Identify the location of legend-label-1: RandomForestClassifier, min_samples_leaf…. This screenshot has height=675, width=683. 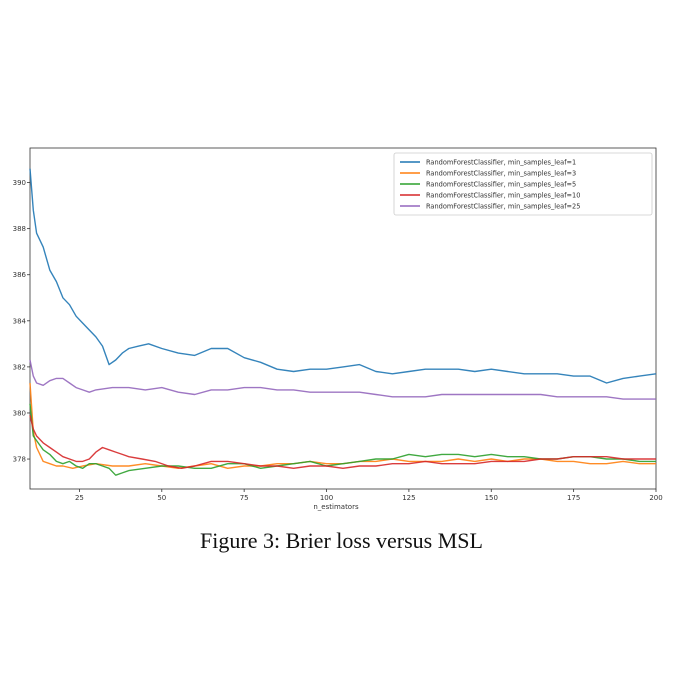
(501, 162).